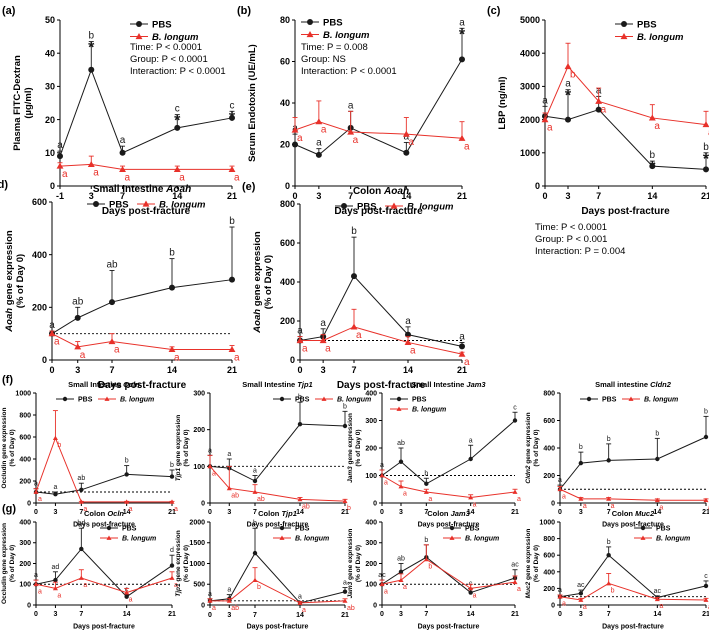 The image size is (709, 632). What do you see at coordinates (448, 566) in the screenshot?
I see `series-pbs: acabbcac` at bounding box center [448, 566].